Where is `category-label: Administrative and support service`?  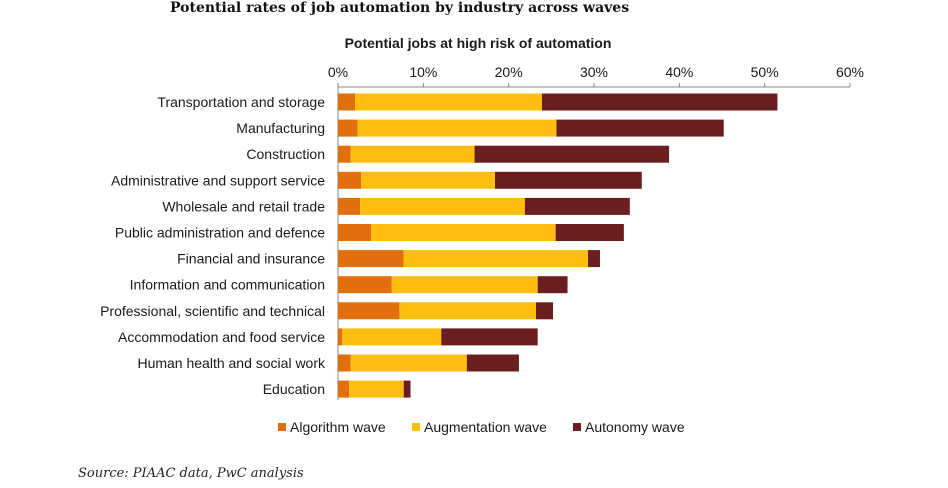 category-label: Administrative and support service is located at coordinates (218, 180).